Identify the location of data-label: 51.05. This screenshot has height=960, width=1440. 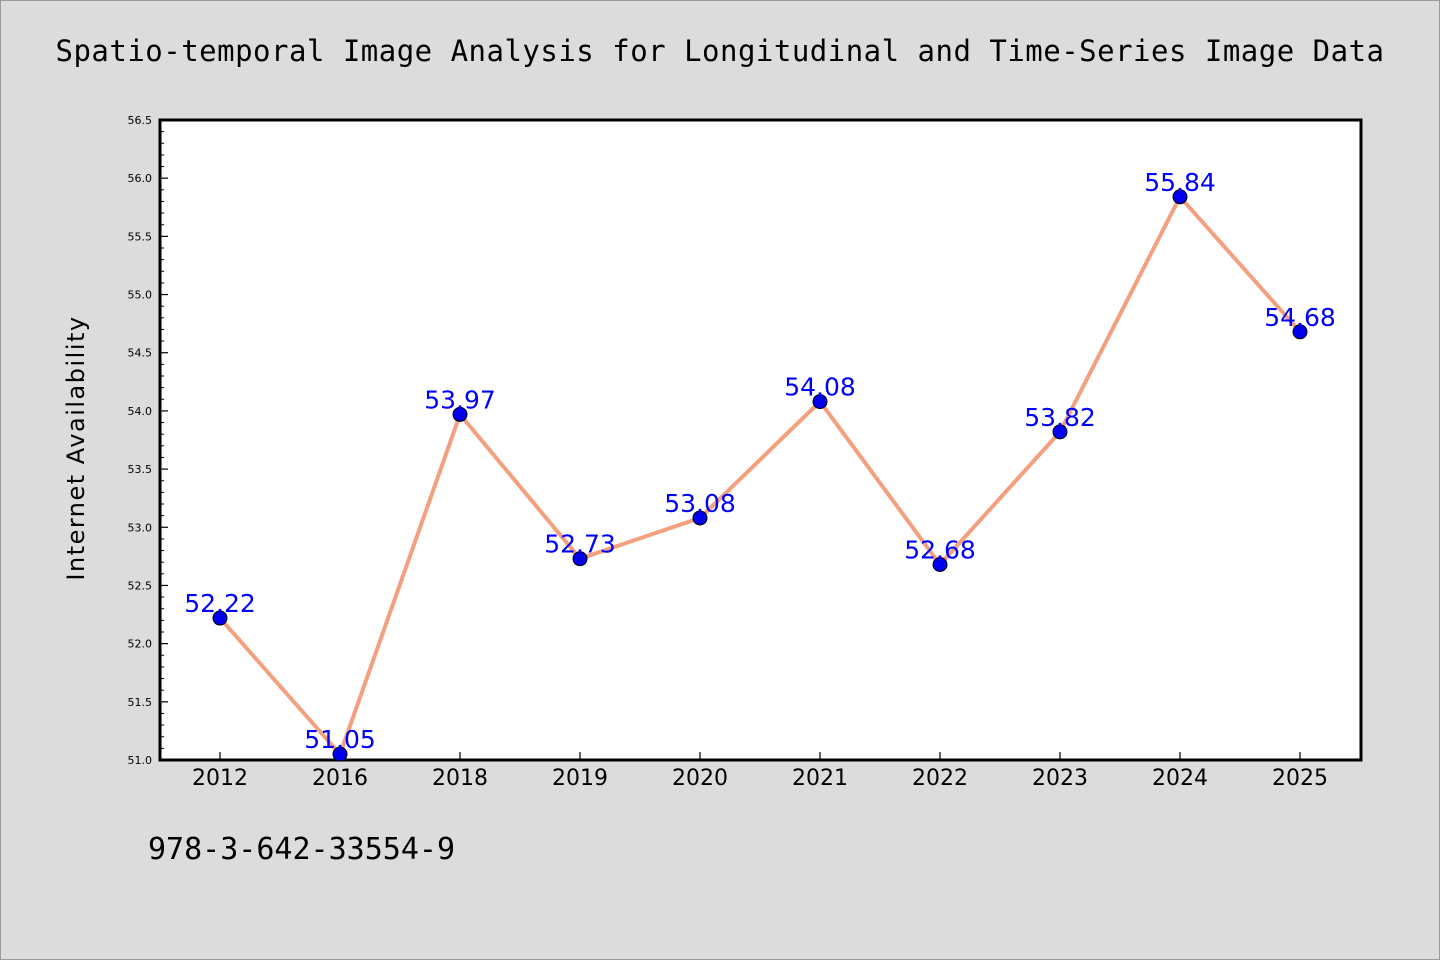
(340, 739).